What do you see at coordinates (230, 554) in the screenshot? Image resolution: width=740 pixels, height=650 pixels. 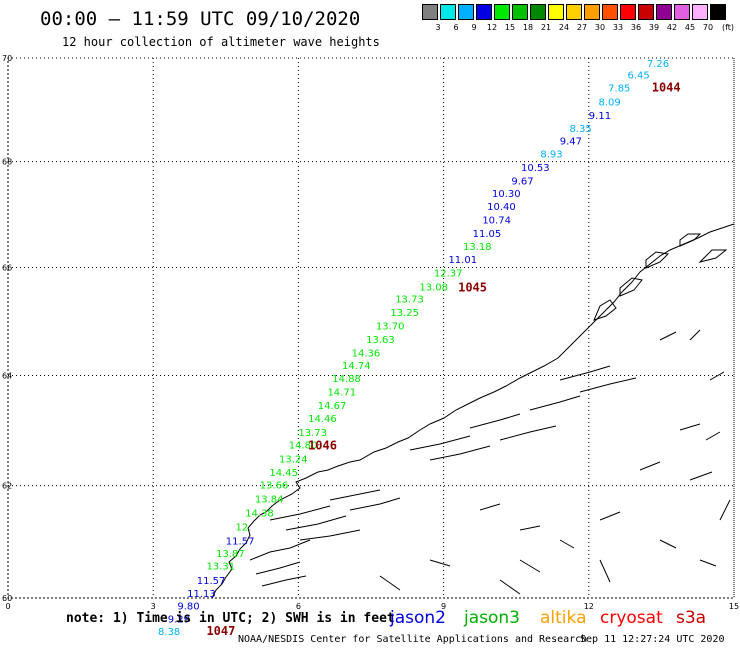 I see `wave-height-label: 13.87` at bounding box center [230, 554].